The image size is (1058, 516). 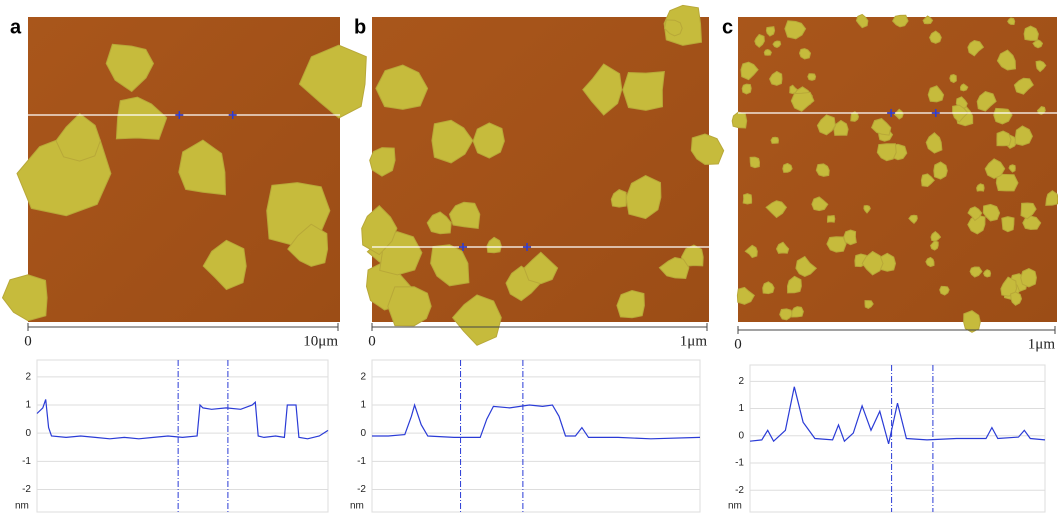 I want to click on y-tick-label: 0, so click(x=363, y=433).